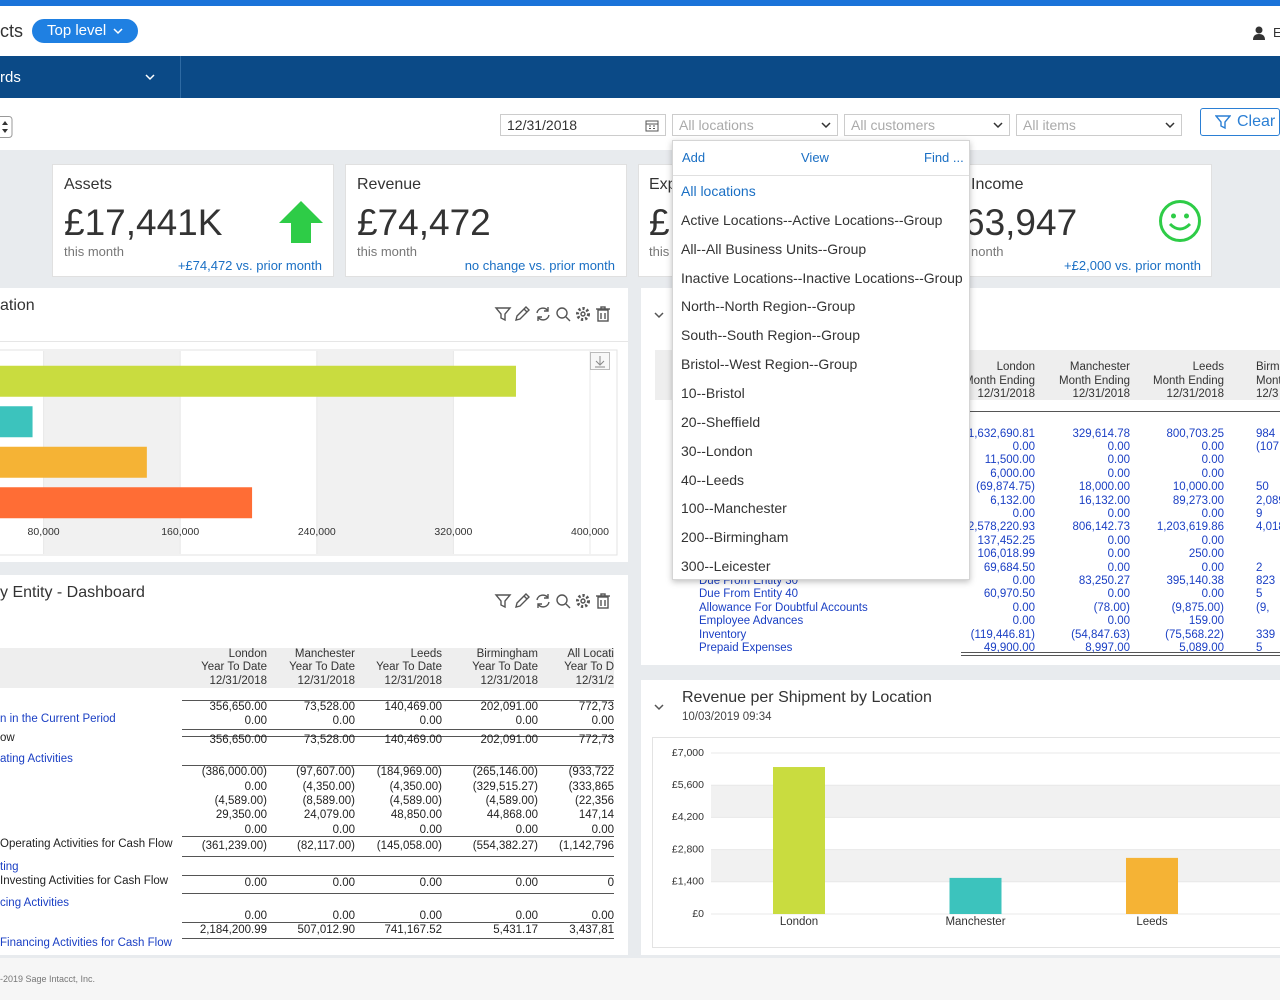  What do you see at coordinates (1267, 393) in the screenshot?
I see `column-header: 12/3` at bounding box center [1267, 393].